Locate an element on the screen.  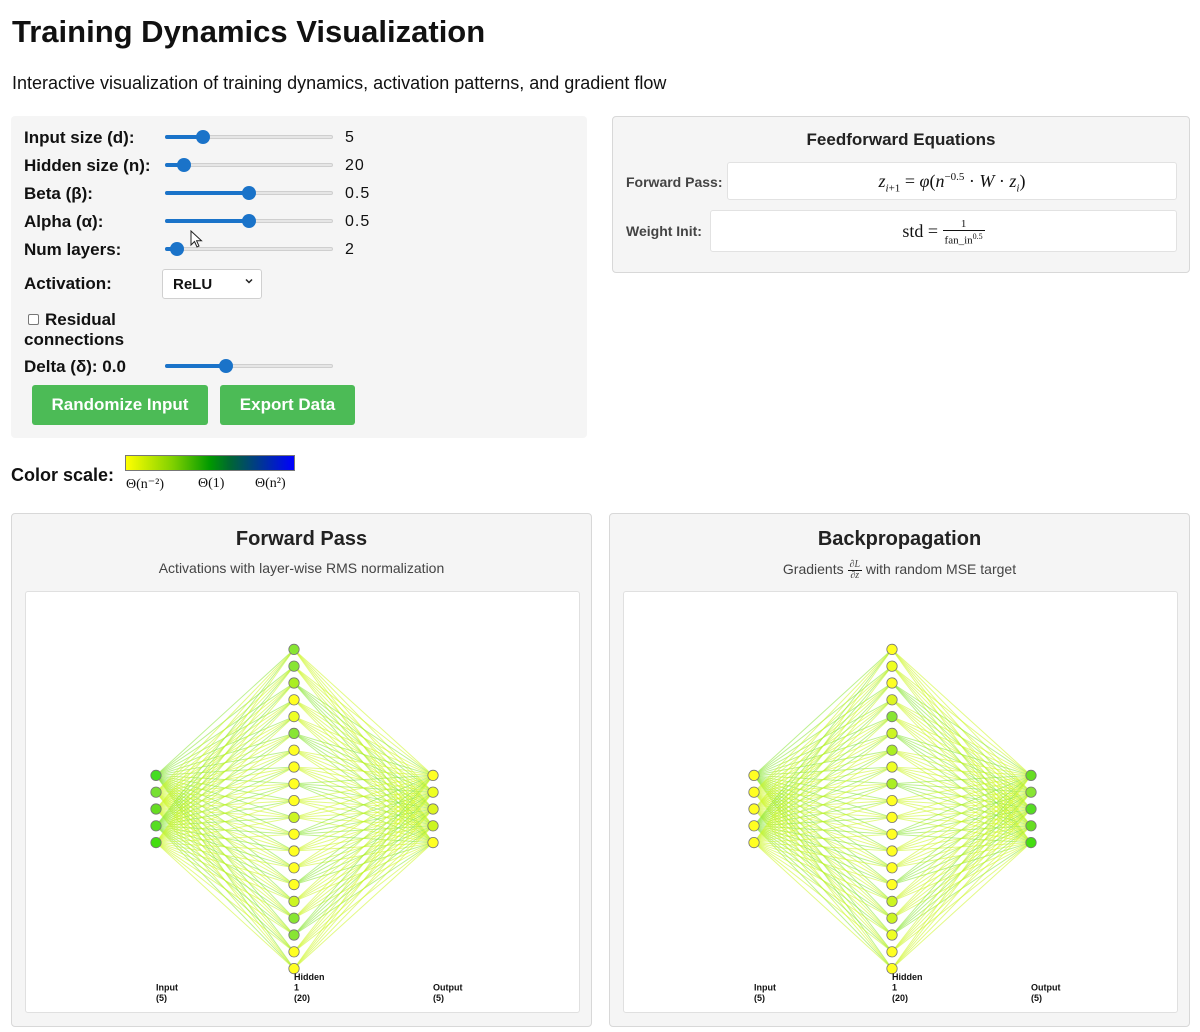
num-layers-value: 2 is located at coordinates (350, 249).